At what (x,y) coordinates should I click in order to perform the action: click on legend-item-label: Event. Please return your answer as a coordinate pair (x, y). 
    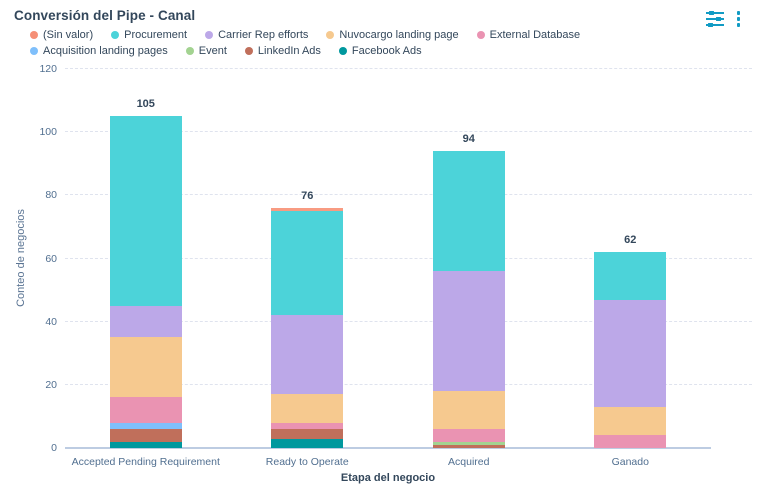
    Looking at the image, I should click on (212, 51).